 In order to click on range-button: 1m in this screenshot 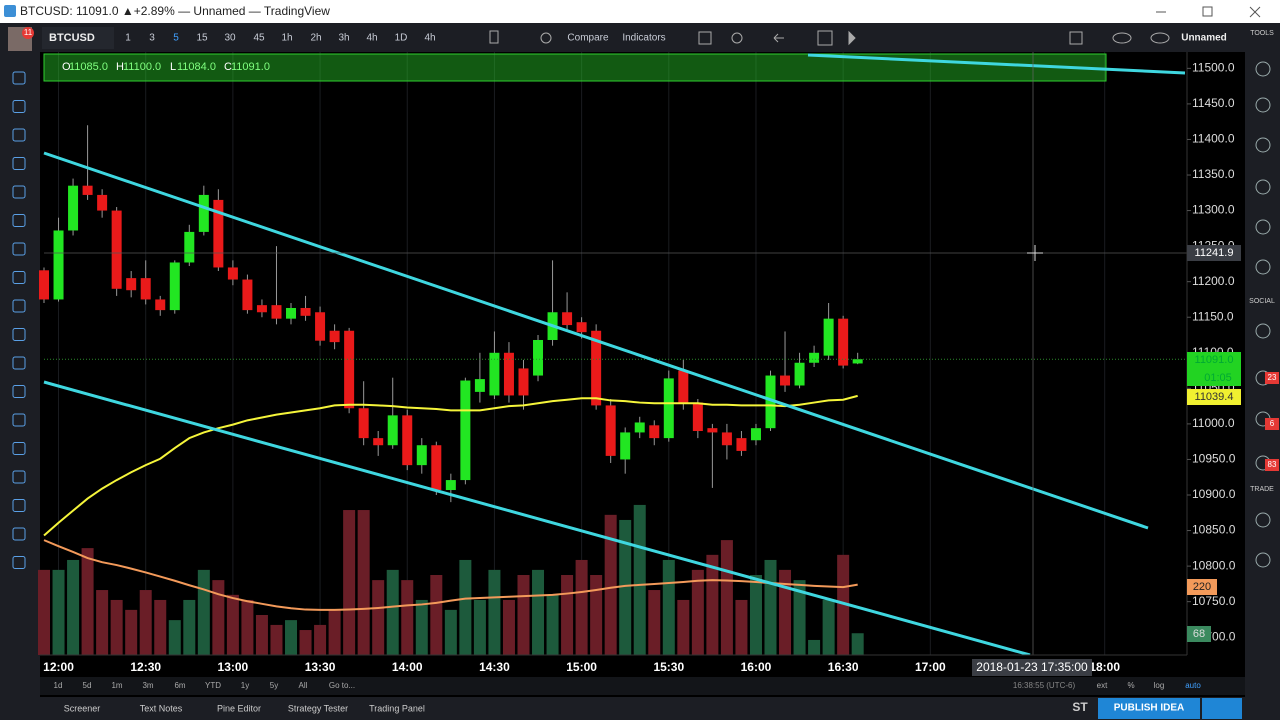, I will do `click(116, 685)`.